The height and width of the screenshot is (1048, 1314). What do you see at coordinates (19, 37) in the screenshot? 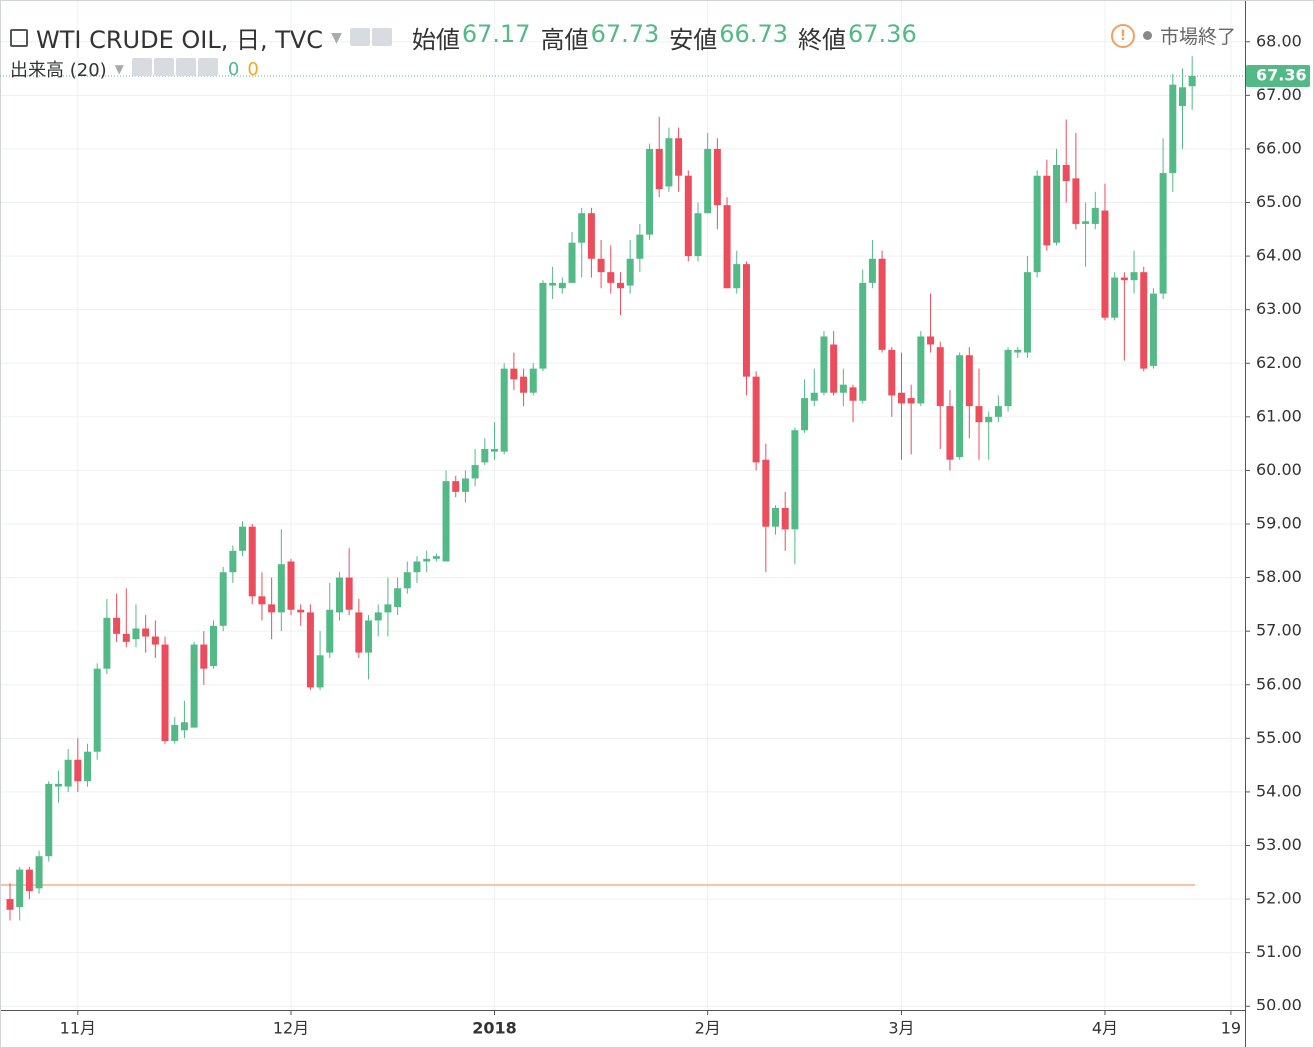
I see `collapse-icon` at bounding box center [19, 37].